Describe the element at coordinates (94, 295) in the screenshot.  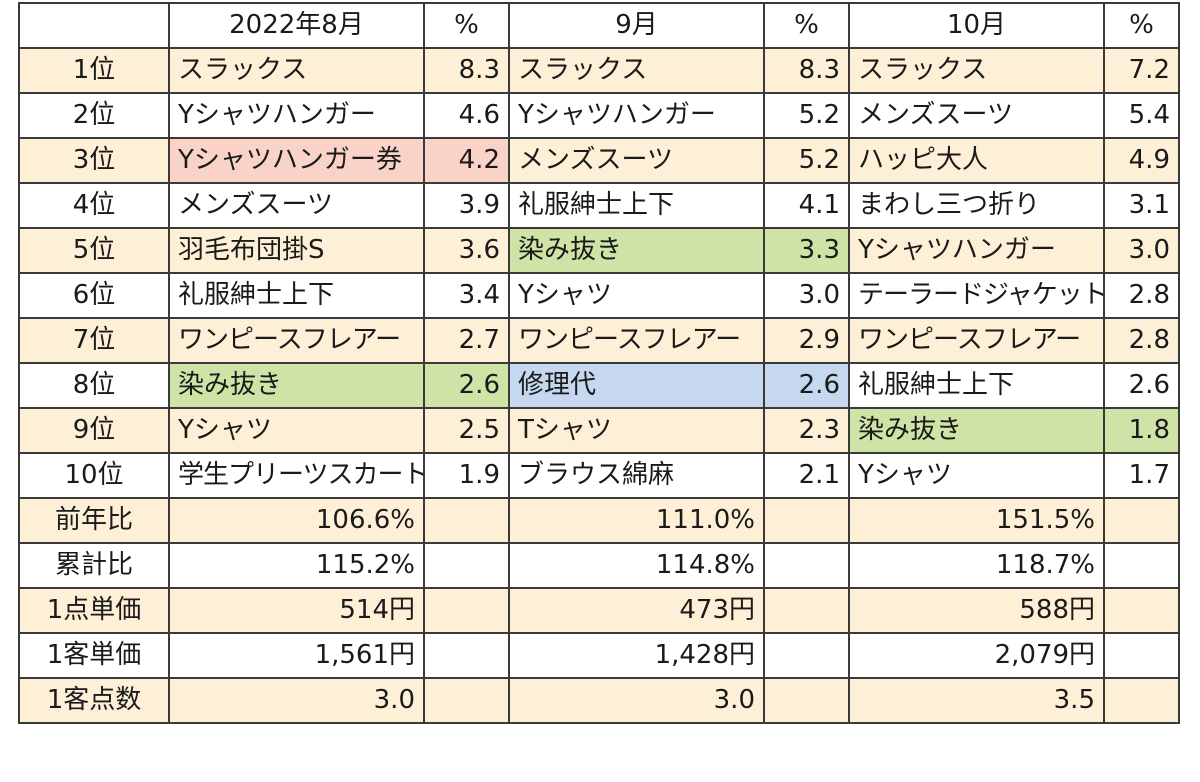
I see `rank-label: 6位` at that location.